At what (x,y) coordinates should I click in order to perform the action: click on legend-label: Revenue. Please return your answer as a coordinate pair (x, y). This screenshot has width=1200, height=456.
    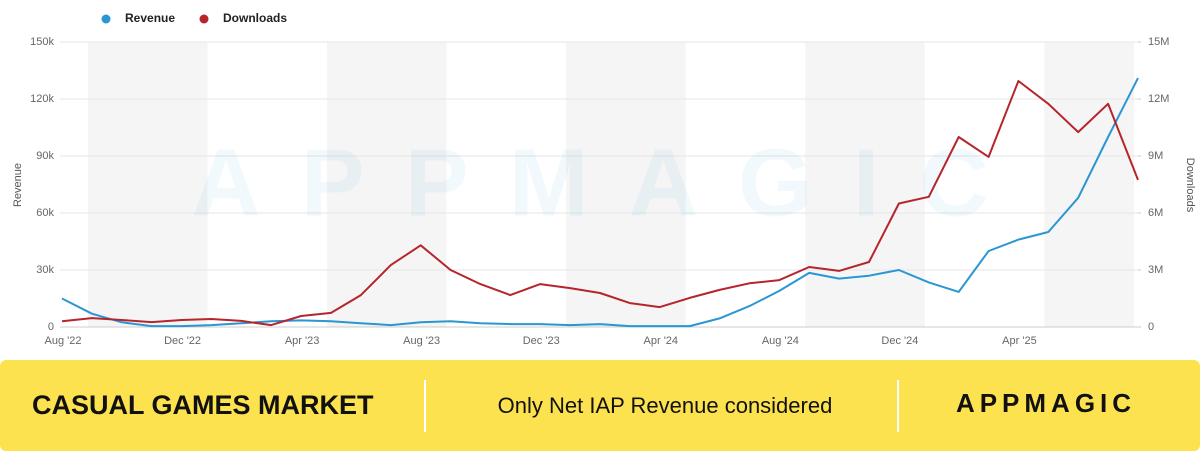
    Looking at the image, I should click on (150, 18).